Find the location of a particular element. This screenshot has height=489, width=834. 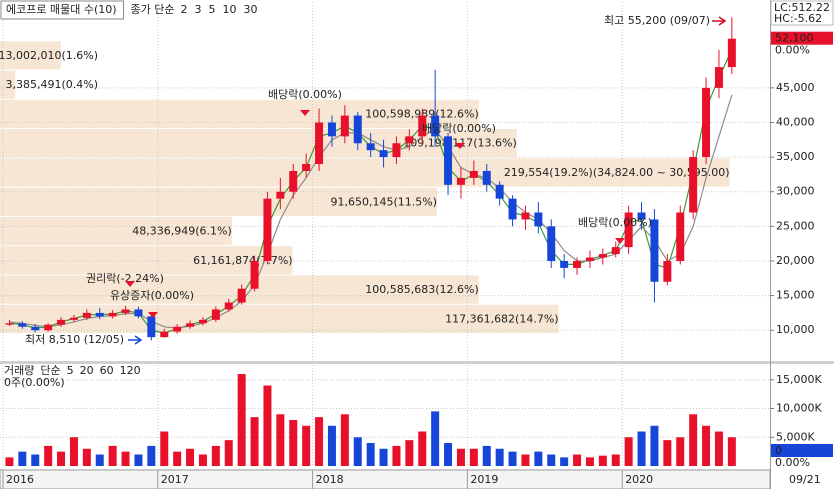

volume-legend-item: 60 is located at coordinates (107, 370).